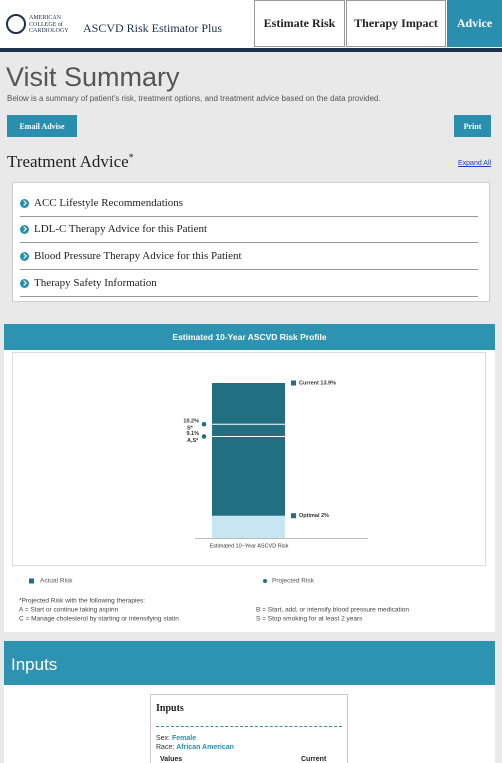  I want to click on bar-label: Optimal 2%, so click(314, 516).